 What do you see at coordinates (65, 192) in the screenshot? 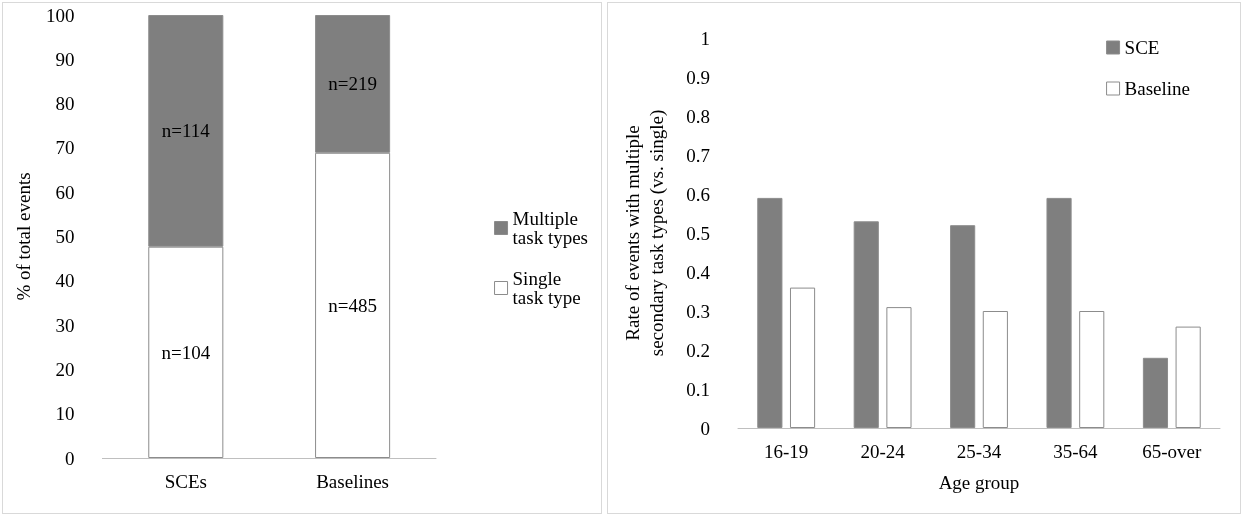
I see `y-tick-label: 60` at bounding box center [65, 192].